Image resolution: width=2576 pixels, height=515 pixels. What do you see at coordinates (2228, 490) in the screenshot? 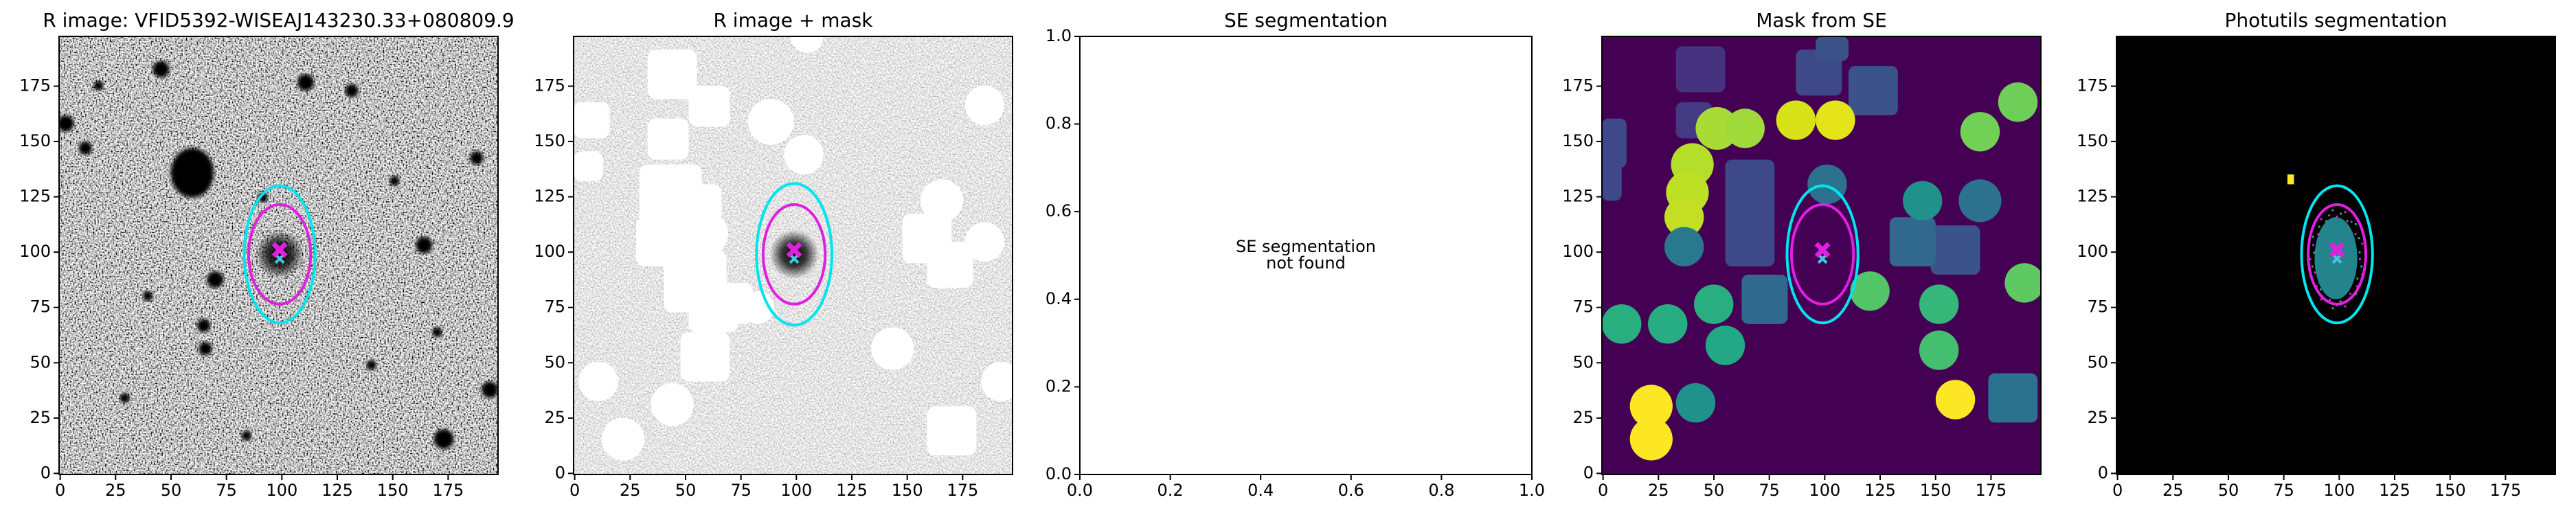
I see `x-tick-label: 50` at bounding box center [2228, 490].